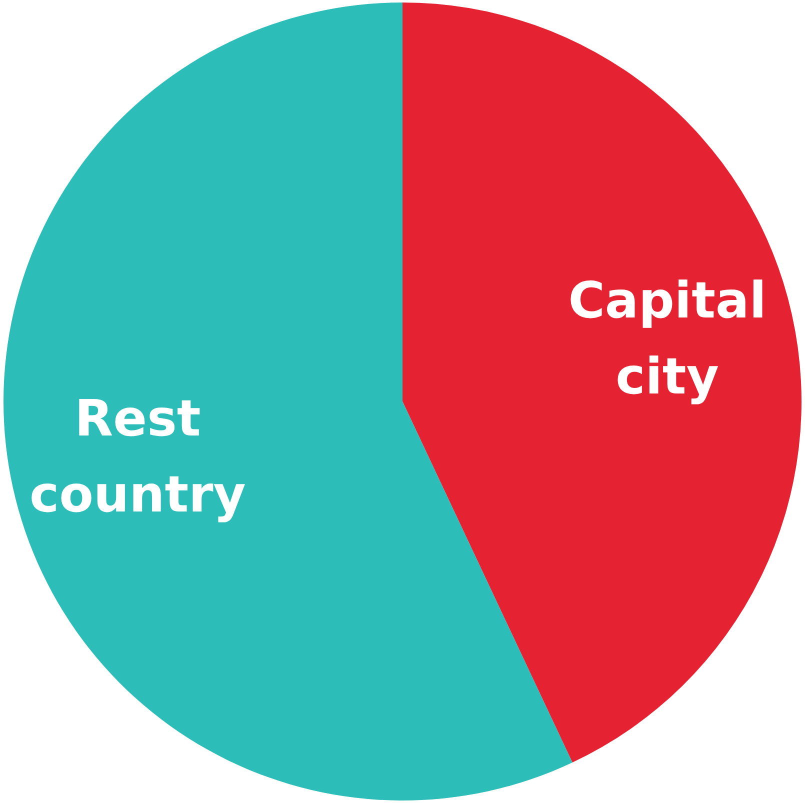 This screenshot has width=805, height=803. What do you see at coordinates (138, 457) in the screenshot?
I see `slice-label: Rest country` at bounding box center [138, 457].